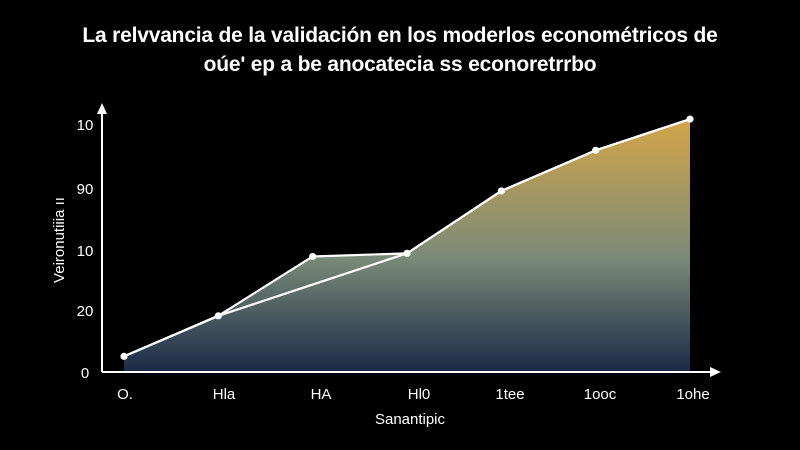 This screenshot has width=800, height=450. What do you see at coordinates (59, 240) in the screenshot?
I see `y-axis-label: Veironutiiia ıı` at bounding box center [59, 240].